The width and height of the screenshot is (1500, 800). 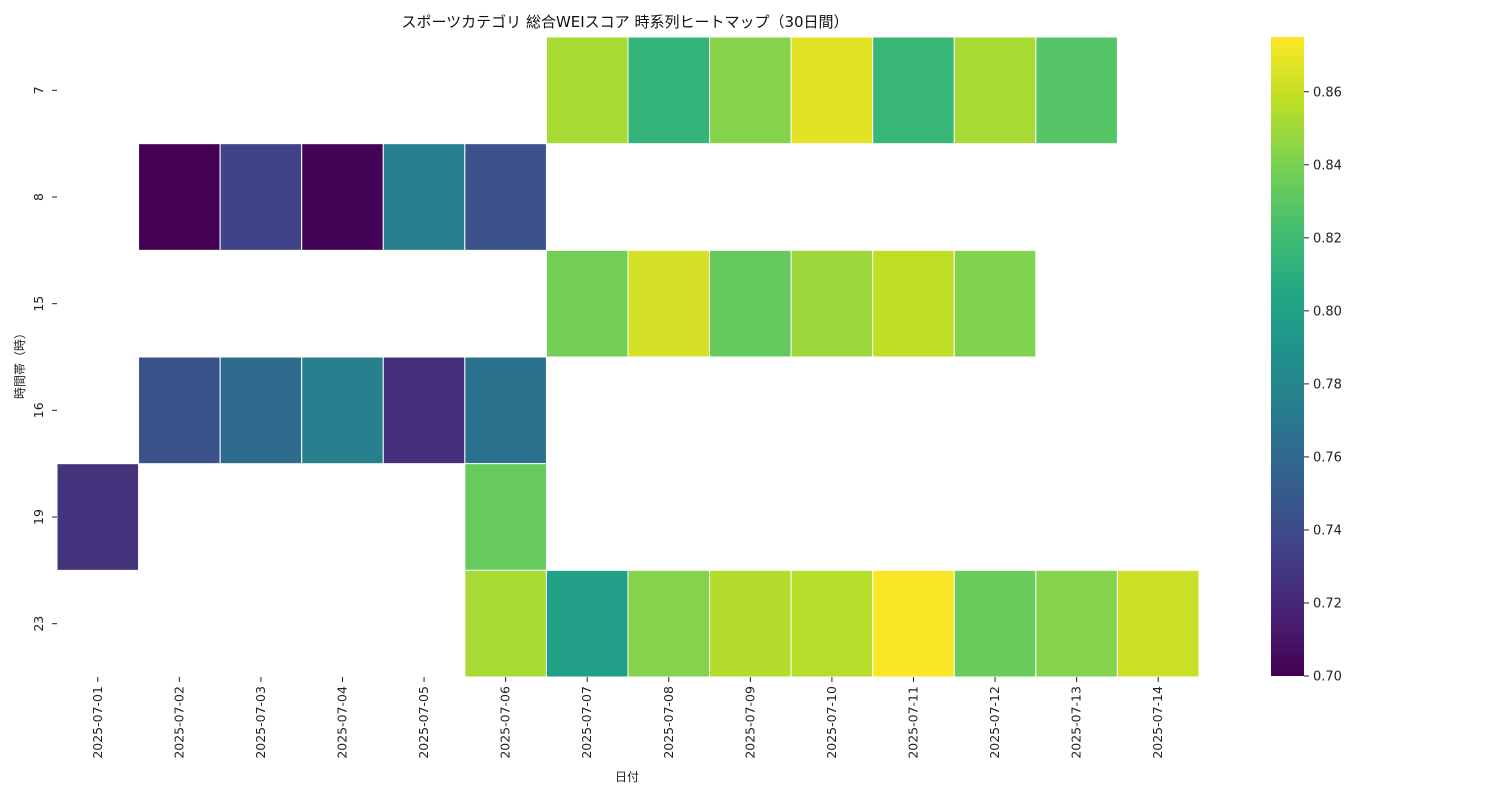 I want to click on x-tick-label: 2025-07-05, so click(x=423, y=722).